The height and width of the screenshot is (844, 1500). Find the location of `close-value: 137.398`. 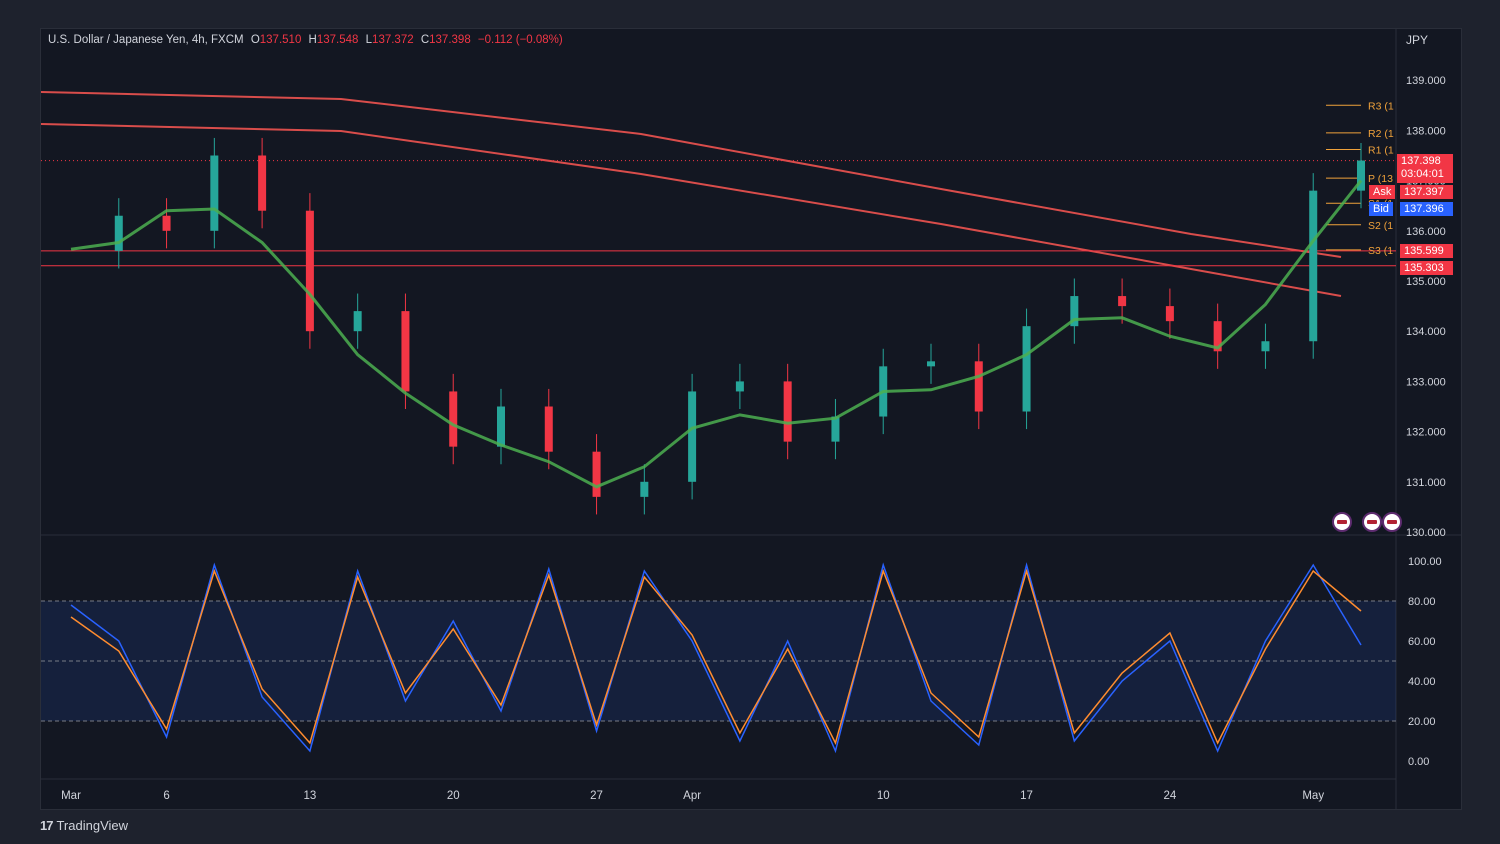

close-value: 137.398 is located at coordinates (450, 40).